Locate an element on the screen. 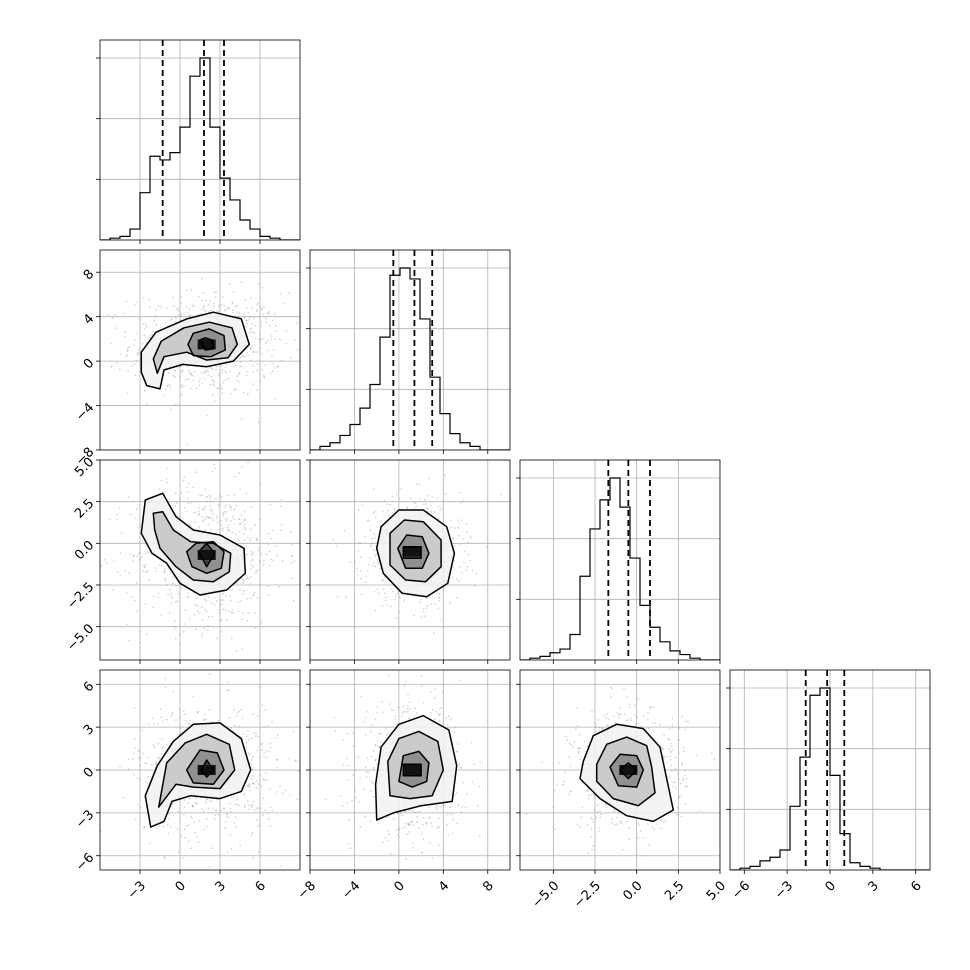  y-tick-label: 2.5 is located at coordinates (84, 508).